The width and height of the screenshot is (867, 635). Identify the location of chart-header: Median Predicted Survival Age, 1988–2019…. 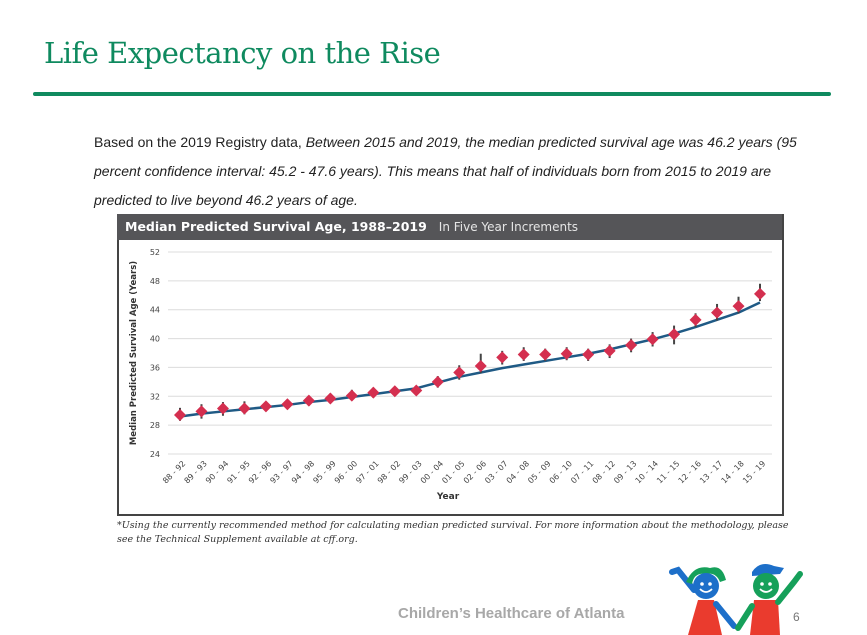
(449, 227).